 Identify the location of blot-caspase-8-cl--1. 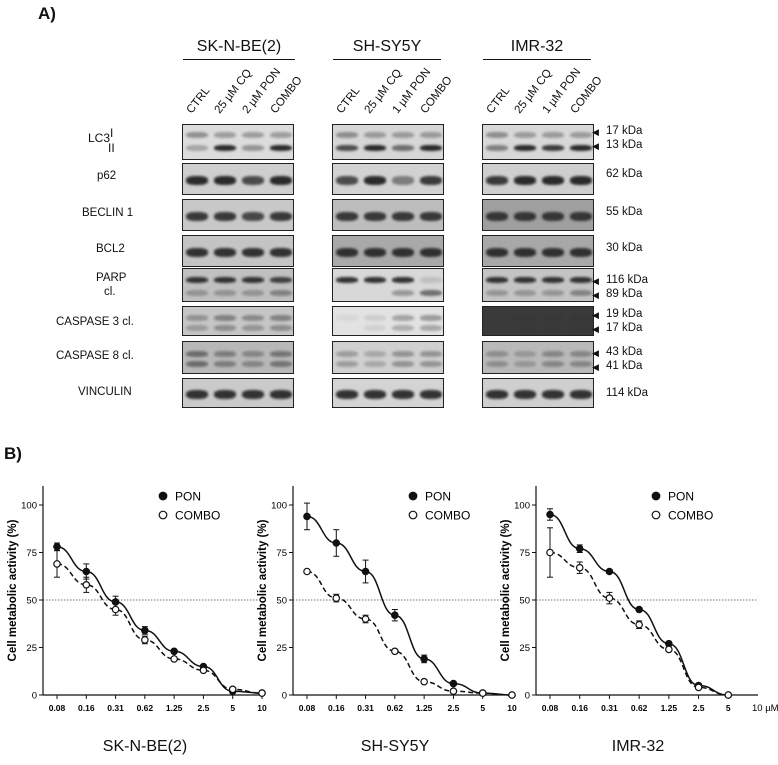
(238, 357).